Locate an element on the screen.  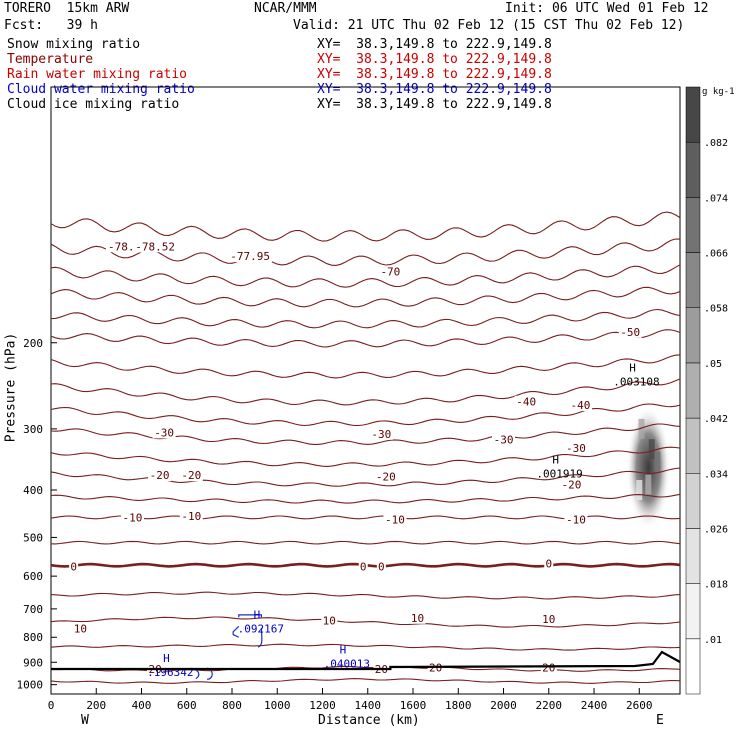
y-tick-label-8: 1000 is located at coordinates (30, 685).